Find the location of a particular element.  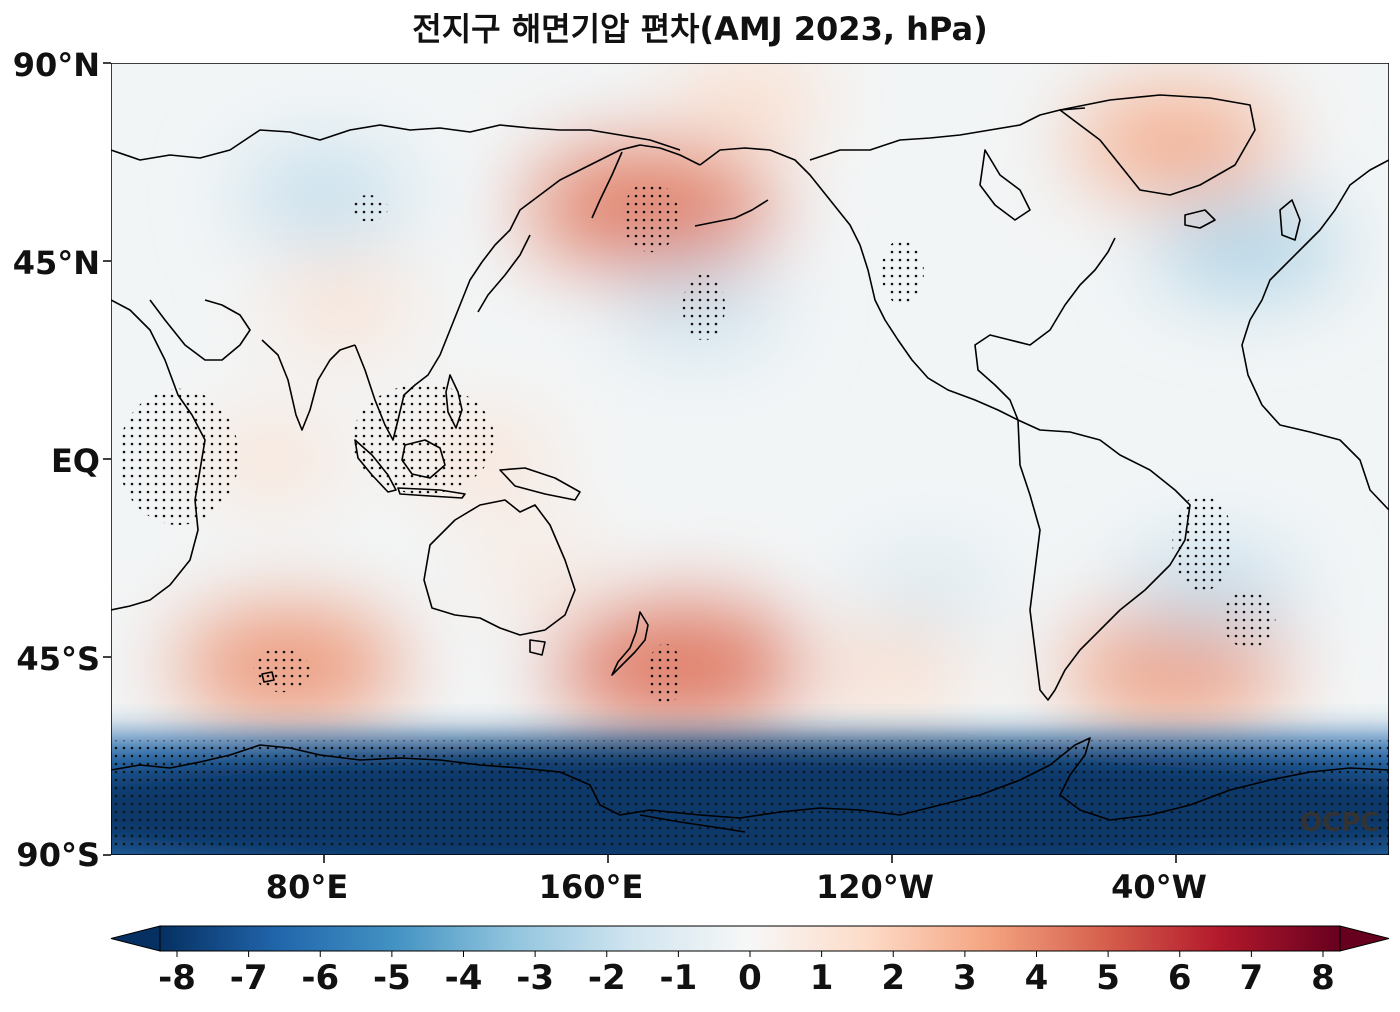

coastline-philippines is located at coordinates (454, 401).